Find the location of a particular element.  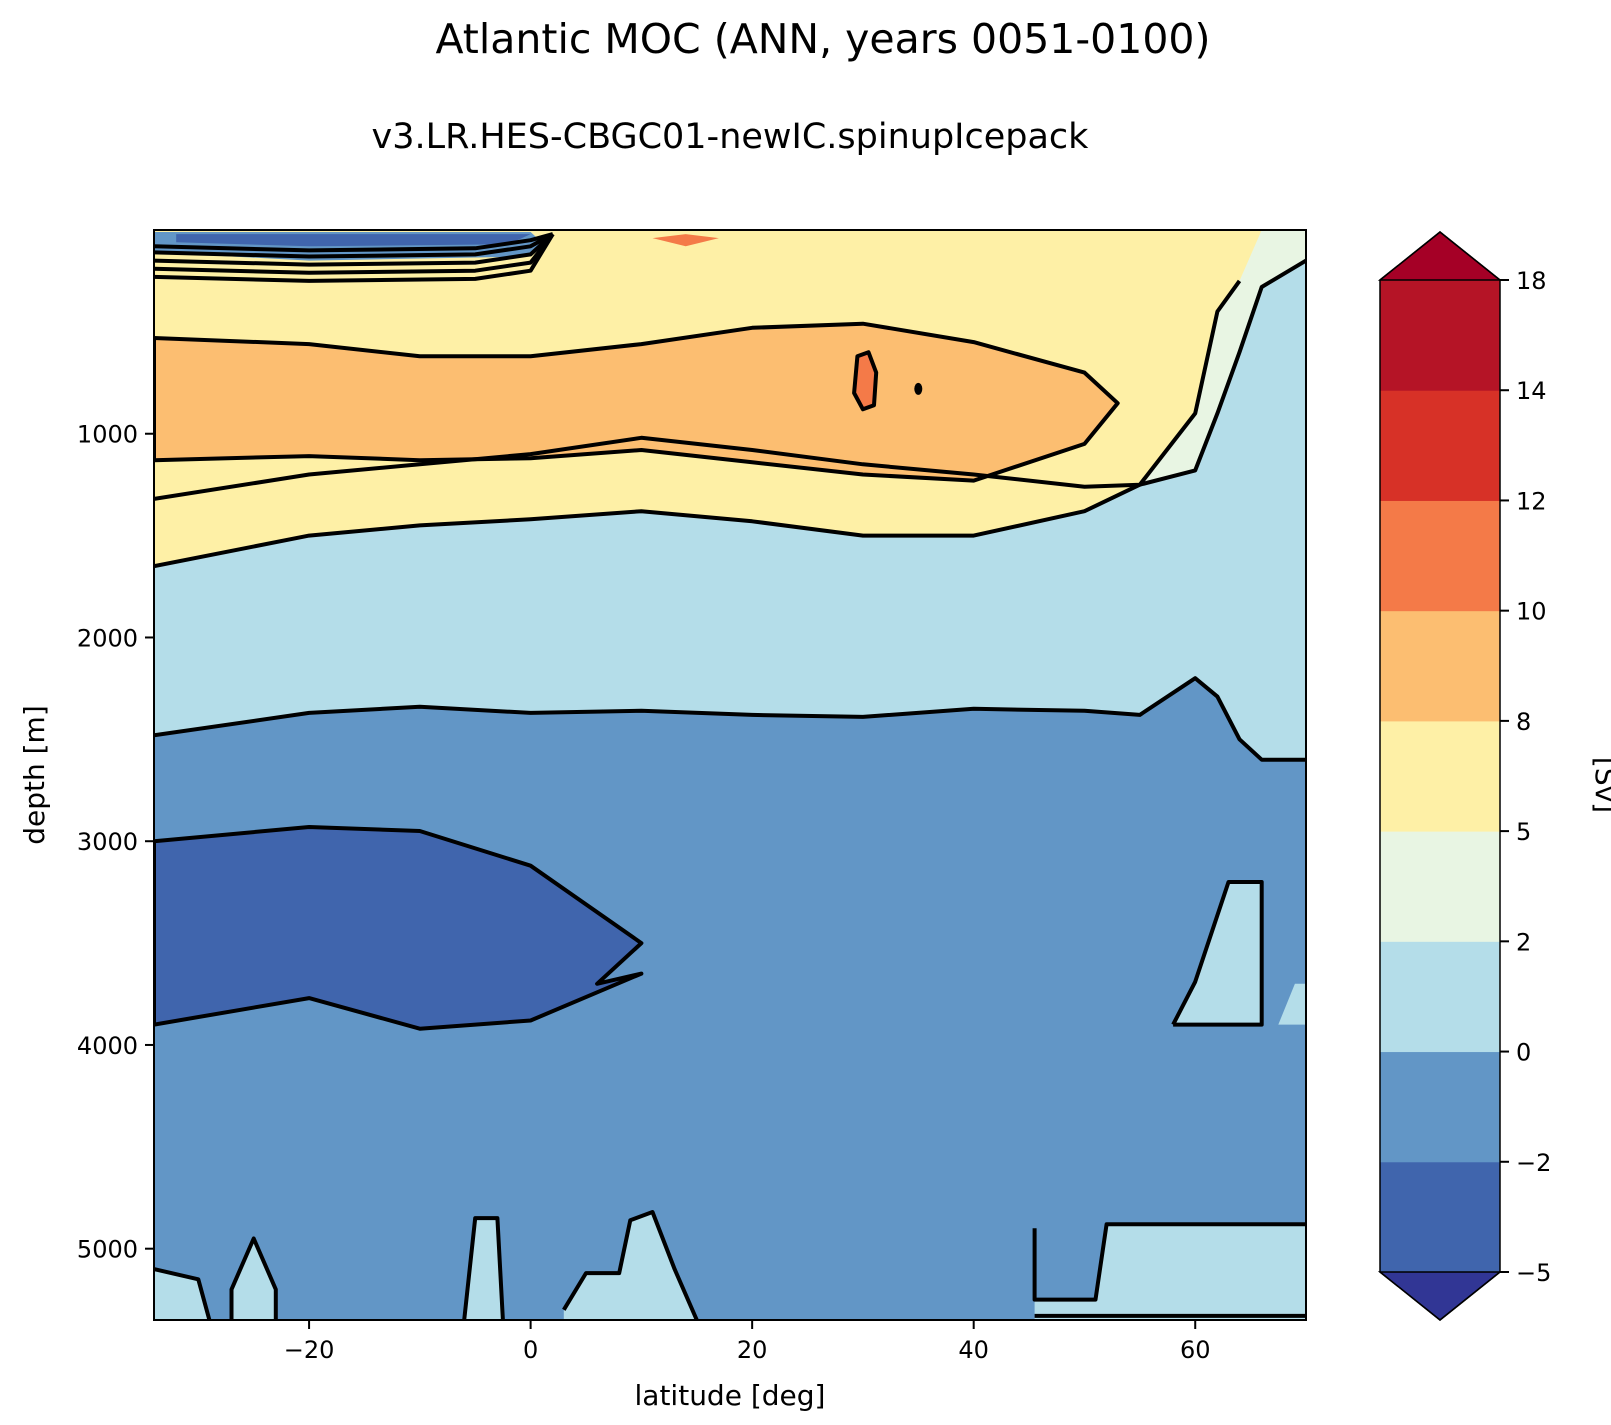

colorbar-tick-label: 8 is located at coordinates (1523, 722).